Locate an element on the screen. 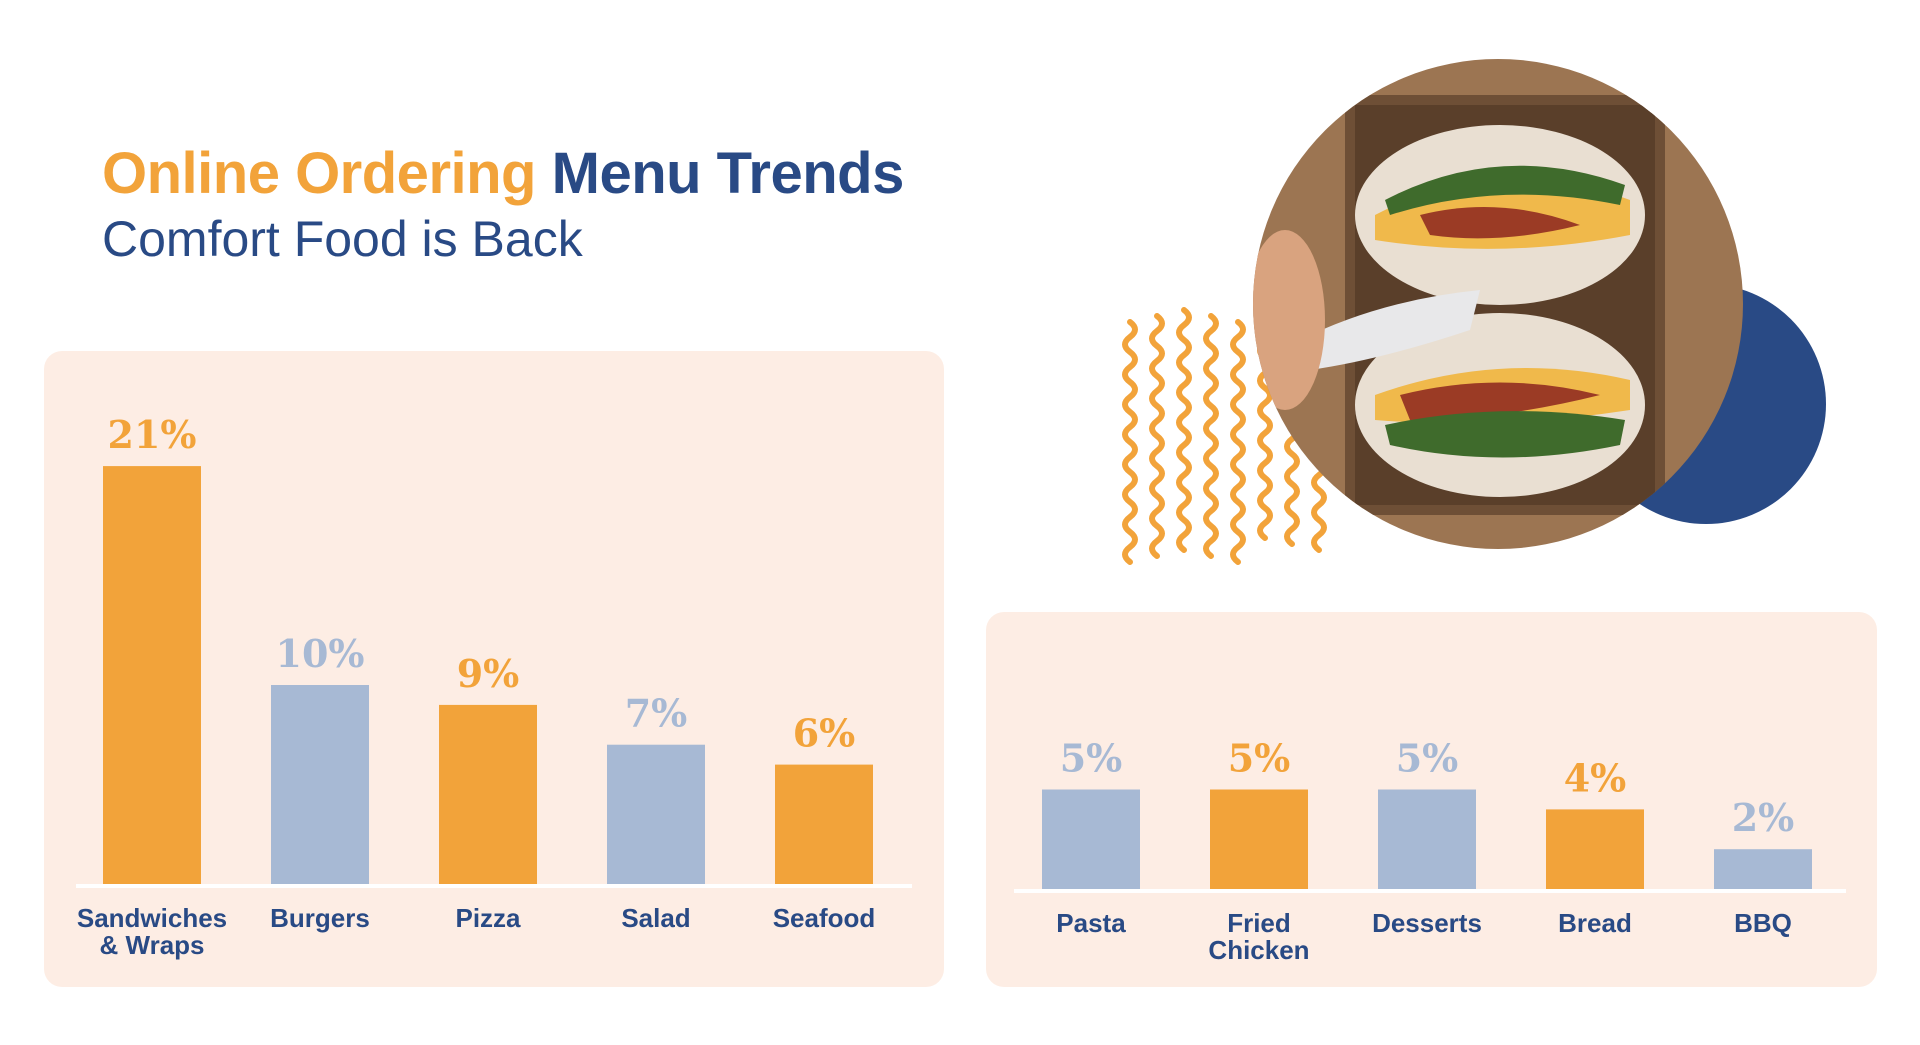 The width and height of the screenshot is (1920, 1045). data-label: 9% is located at coordinates (488, 673).